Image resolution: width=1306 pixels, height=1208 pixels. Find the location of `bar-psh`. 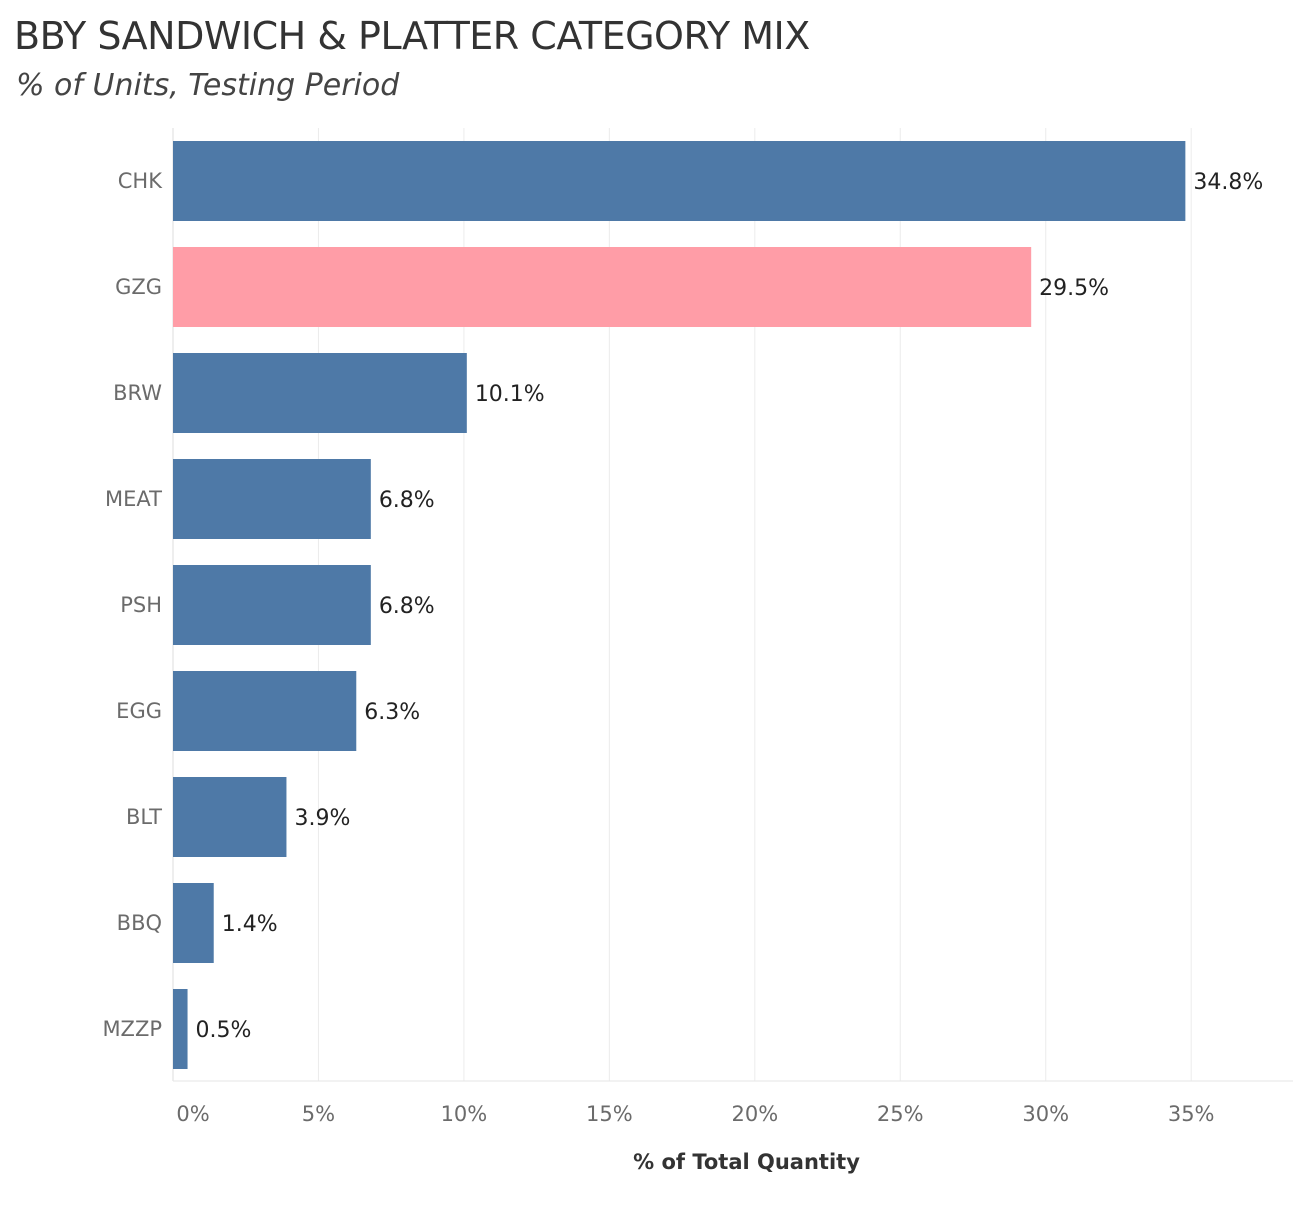

bar-psh is located at coordinates (272, 605).